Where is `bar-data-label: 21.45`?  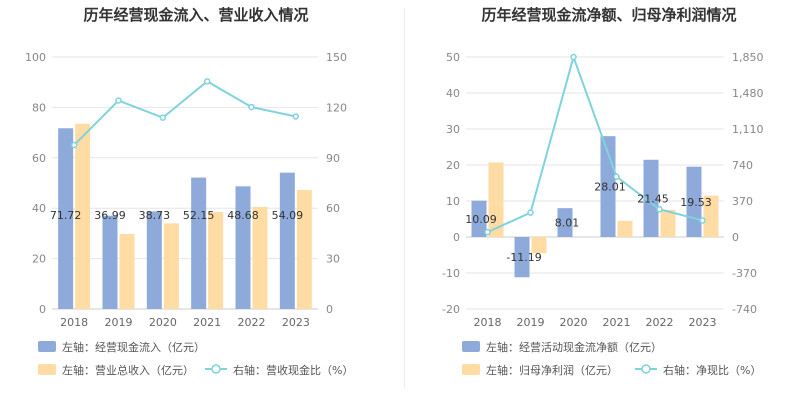
bar-data-label: 21.45 is located at coordinates (653, 198).